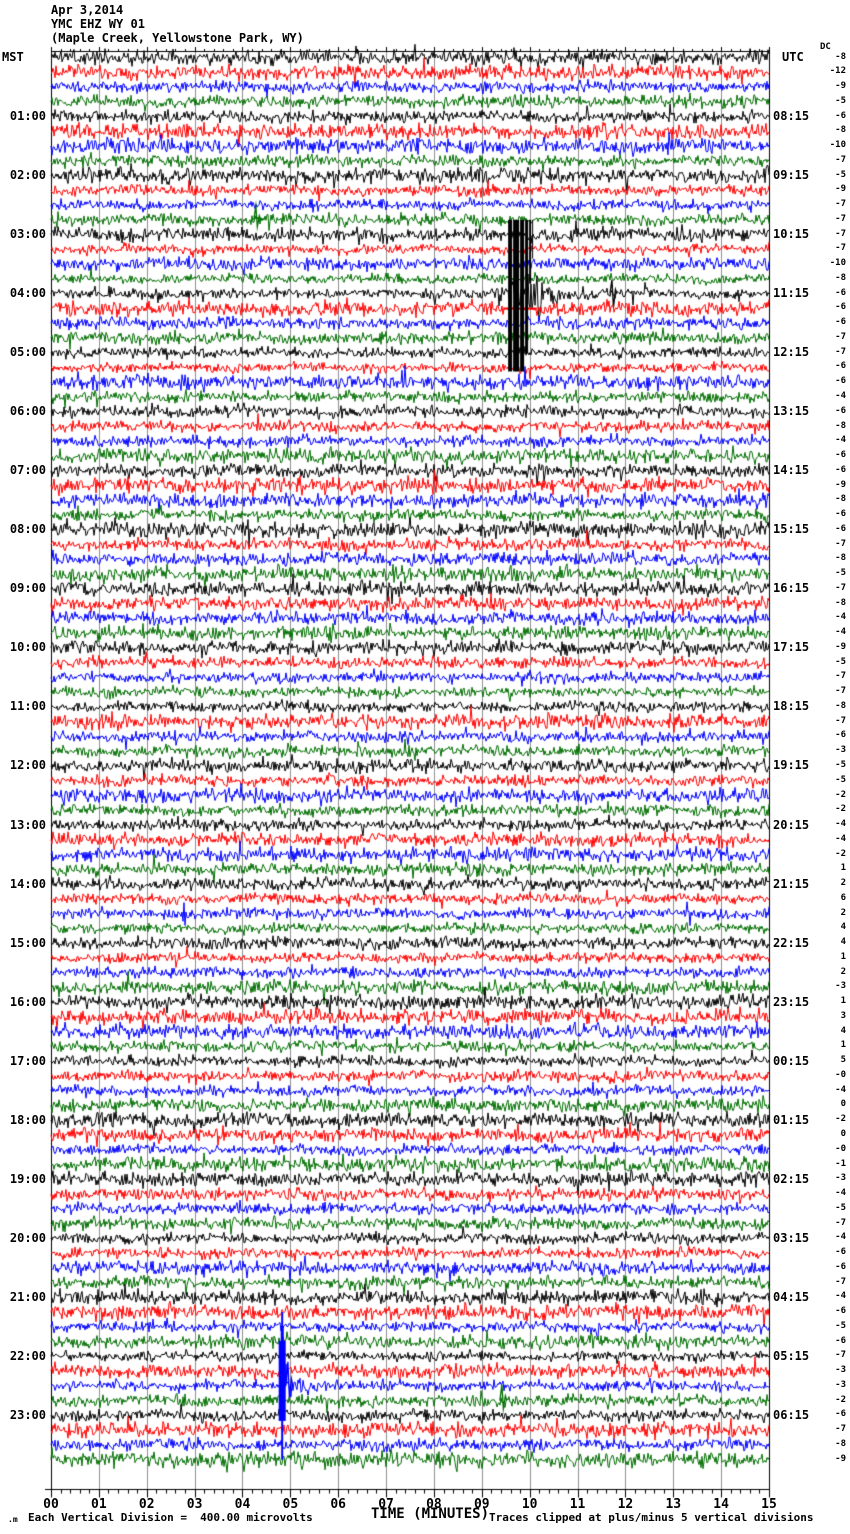 This screenshot has width=850, height=1534. Describe the element at coordinates (481, 1504) in the screenshot. I see `x-tick-label: 09` at that location.